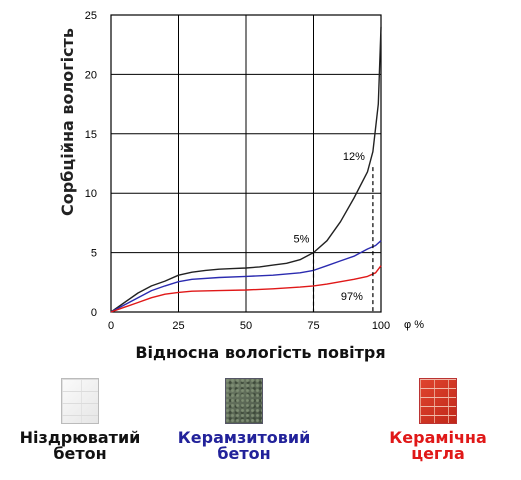 This screenshot has height=480, width=521. Describe the element at coordinates (244, 401) in the screenshot. I see `expanded-clay-block-icon` at that location.